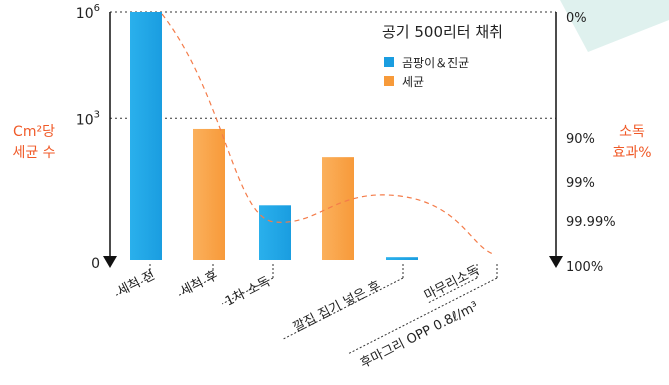  Describe the element at coordinates (88, 137) in the screenshot. I see `left-axis-ticks: 0 10³ 10⁶` at that location.